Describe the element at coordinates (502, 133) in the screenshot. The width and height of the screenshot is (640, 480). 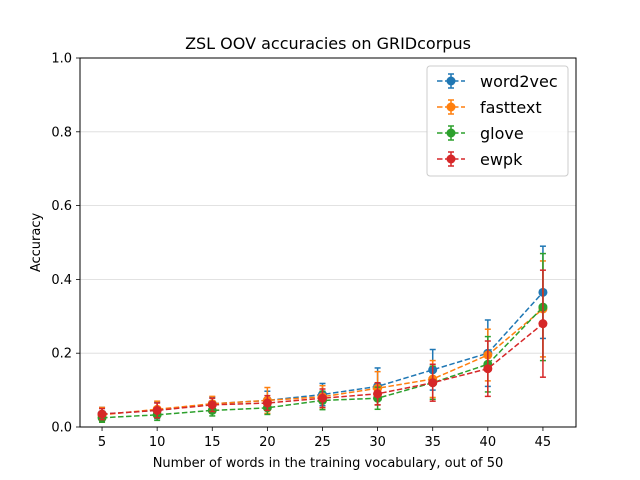
I see `legend-label: glove` at that location.